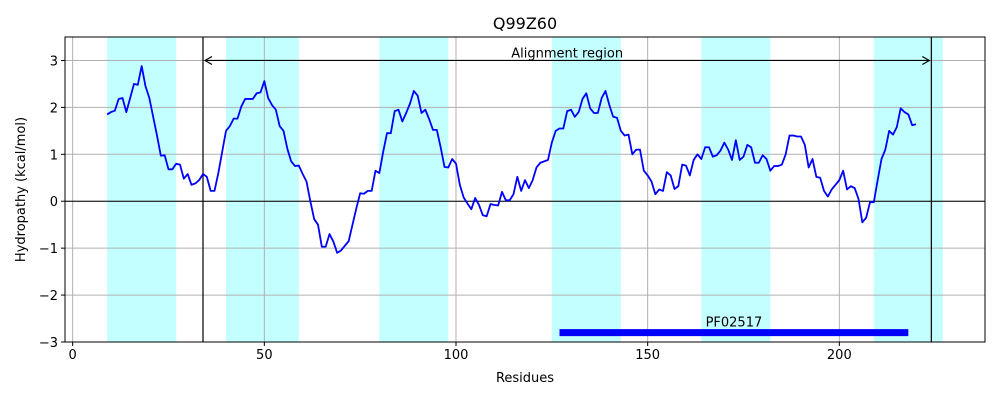 Image resolution: width=1000 pixels, height=400 pixels. I want to click on y-tick-label: 2, so click(54, 108).